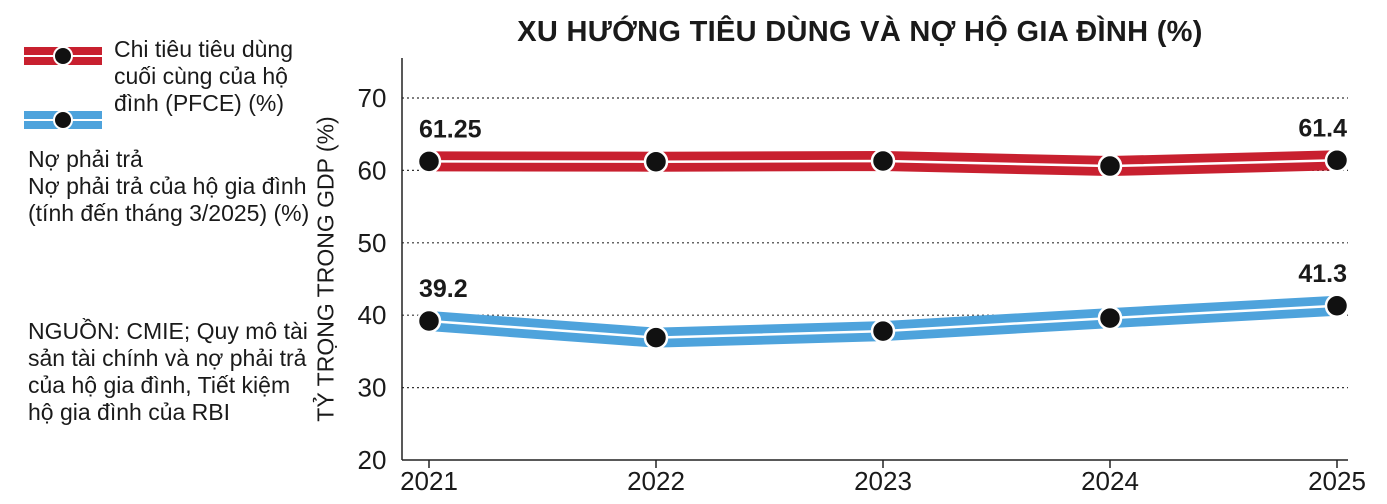  I want to click on x-tick-label-2025: 2025, so click(1337, 481).